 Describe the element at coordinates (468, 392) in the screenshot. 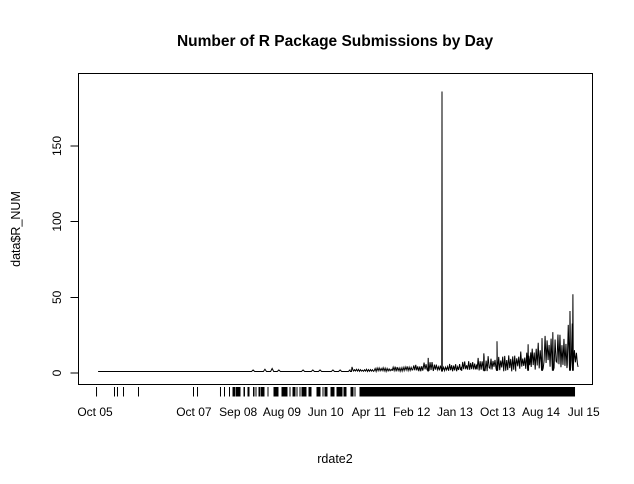

I see `rug-solid-band` at that location.